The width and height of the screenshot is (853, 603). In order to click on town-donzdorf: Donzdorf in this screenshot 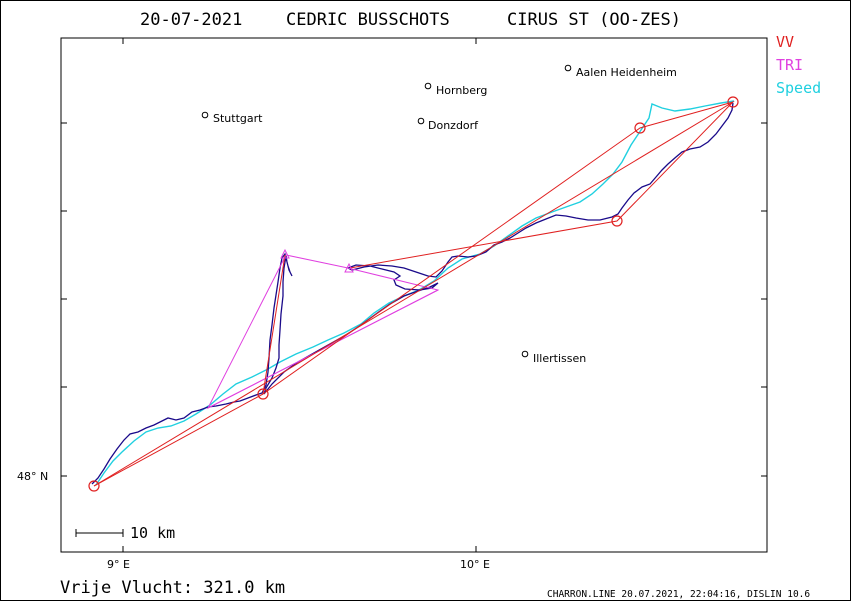, I will do `click(448, 124)`.